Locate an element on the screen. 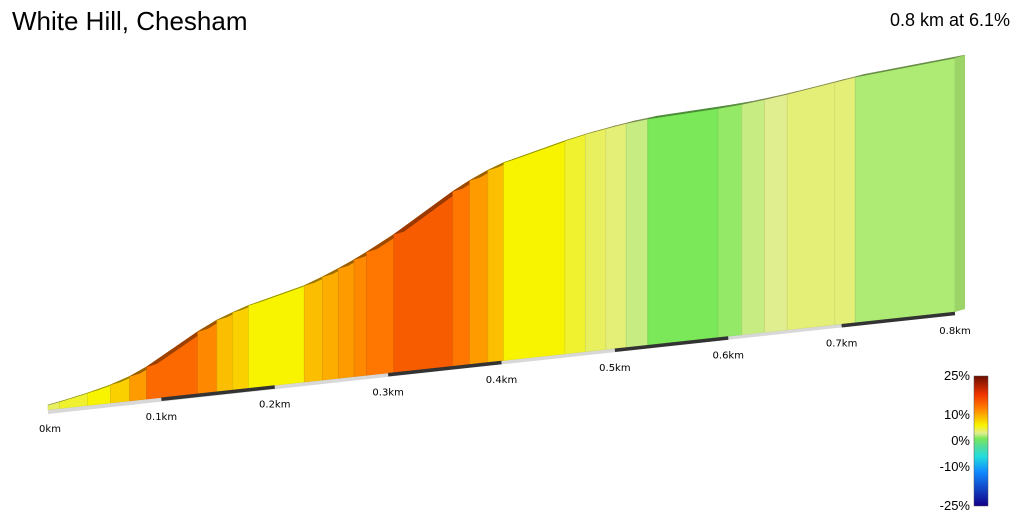 The image size is (1024, 512). gradient-legend: 25% 10% 0% -10% -25% is located at coordinates (964, 440).